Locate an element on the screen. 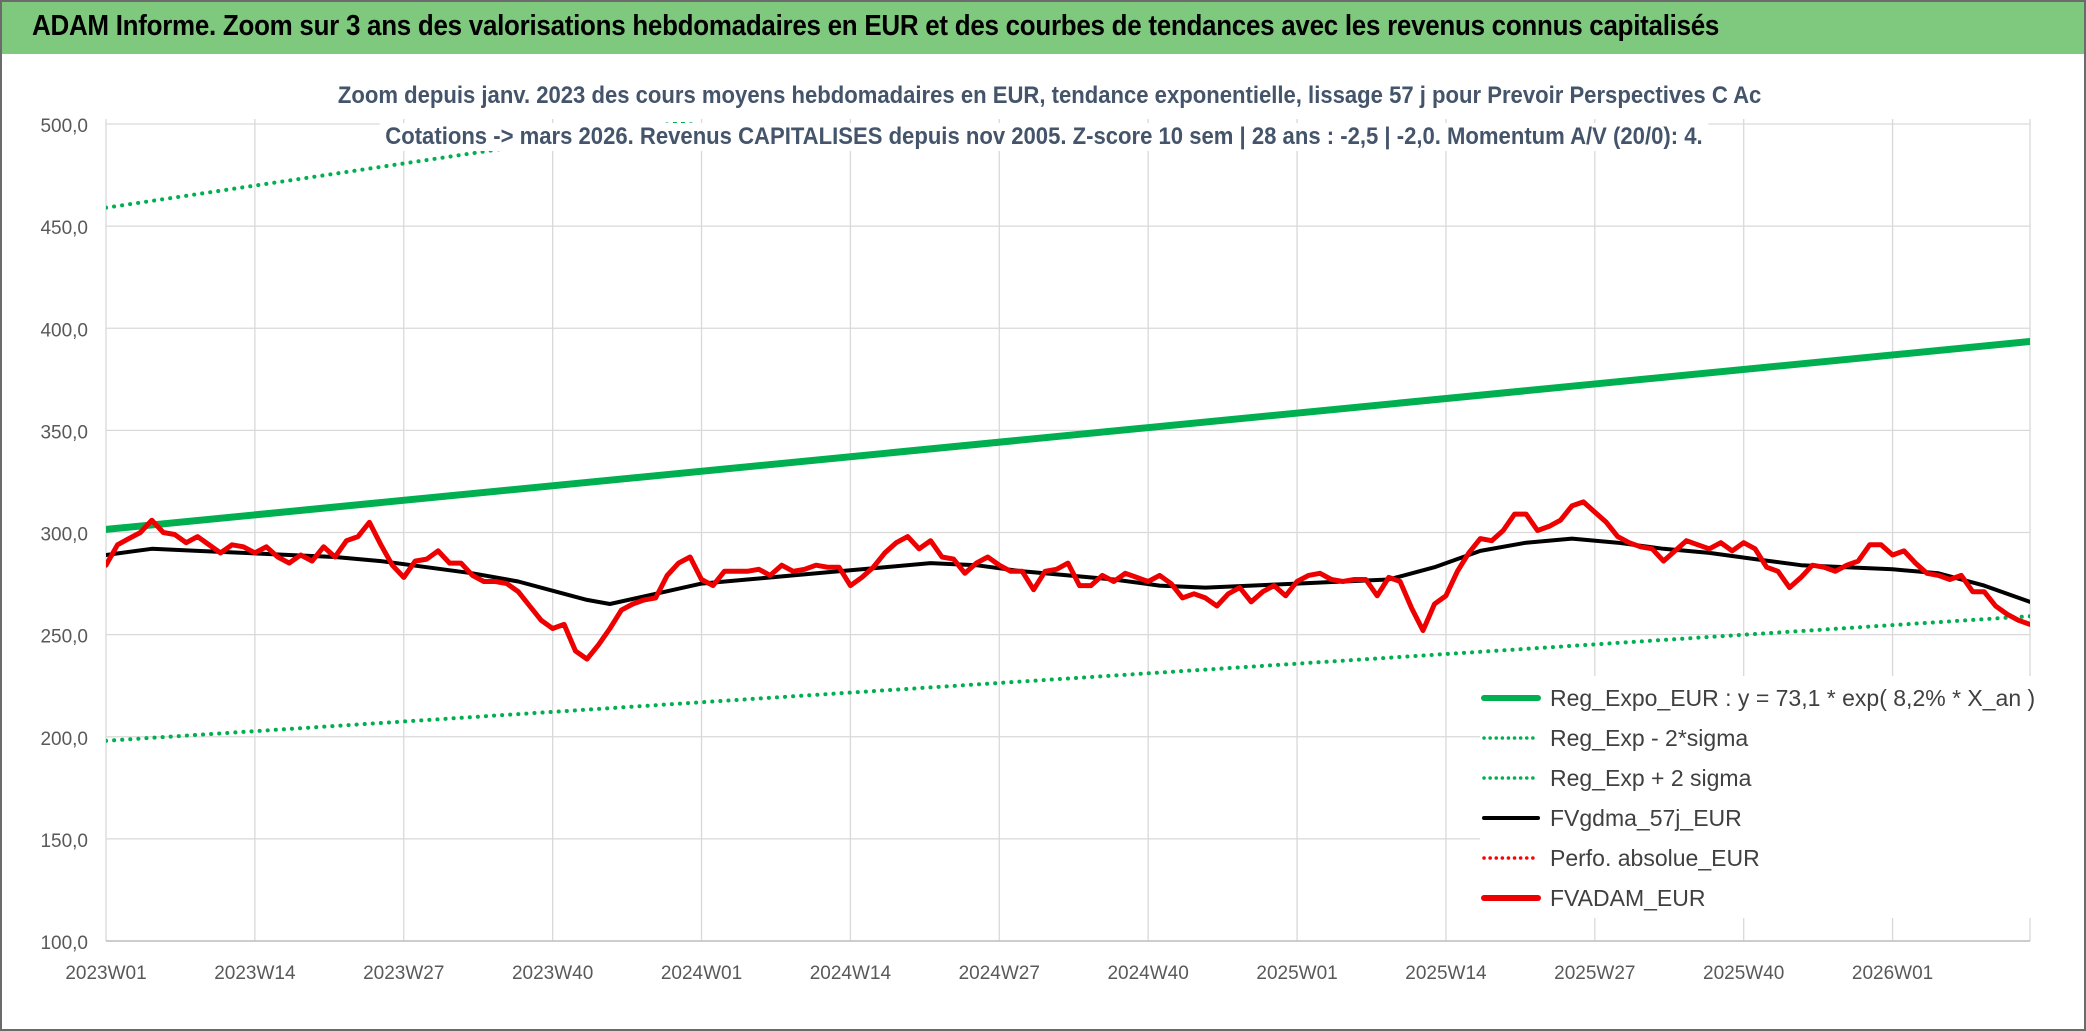 This screenshot has width=2086, height=1031. y-tick-label: 300,0 is located at coordinates (64, 535).